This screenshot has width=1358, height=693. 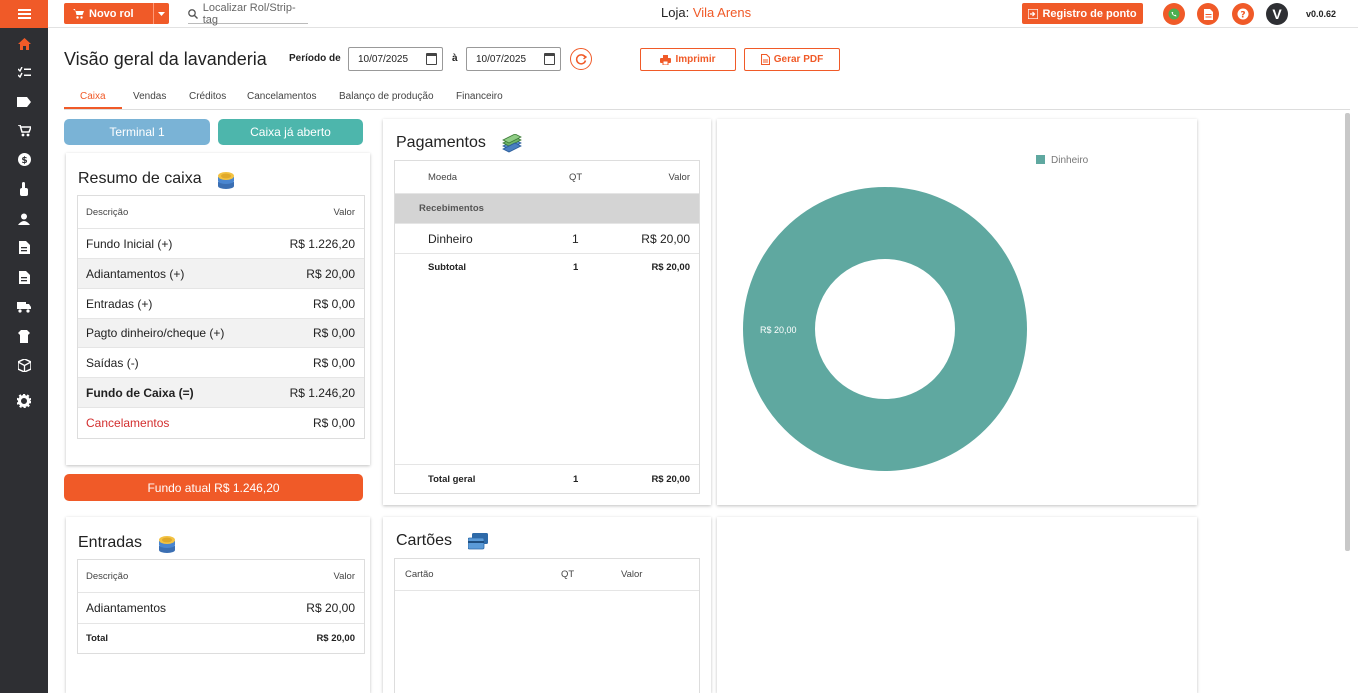 I want to click on col-cartao: Cartão, so click(x=419, y=574).